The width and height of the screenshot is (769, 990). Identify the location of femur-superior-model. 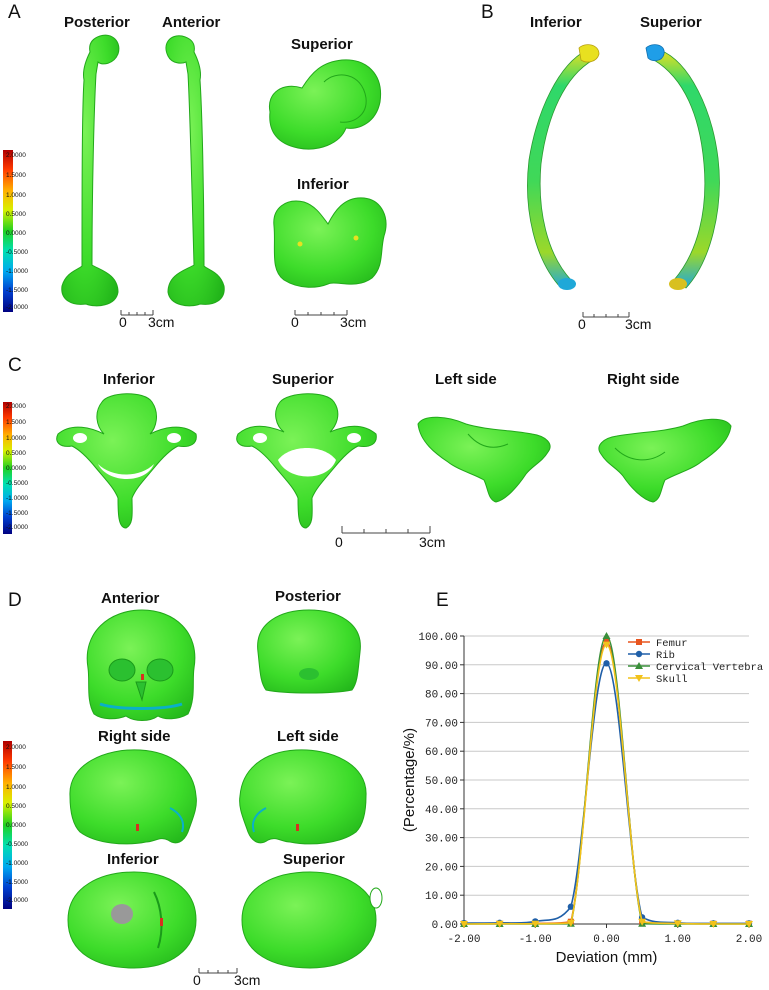
(325, 104).